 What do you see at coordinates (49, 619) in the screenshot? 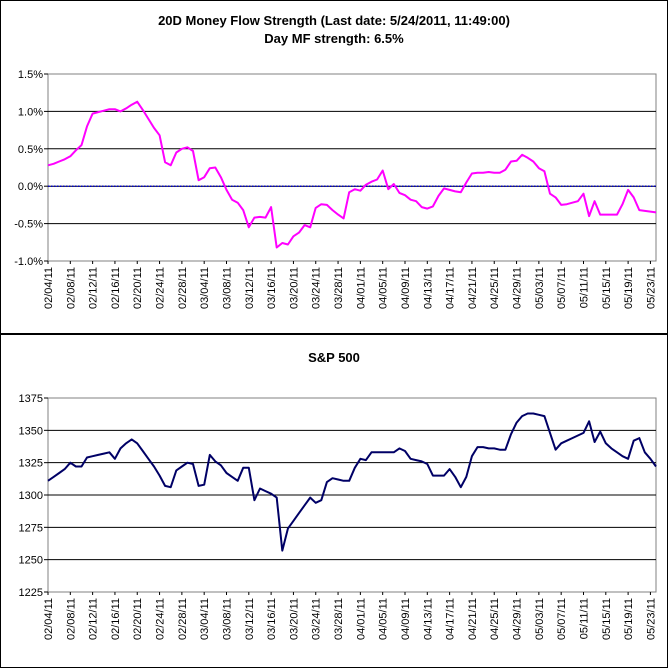
I see `x-tick-label: 02/04/11` at bounding box center [49, 619].